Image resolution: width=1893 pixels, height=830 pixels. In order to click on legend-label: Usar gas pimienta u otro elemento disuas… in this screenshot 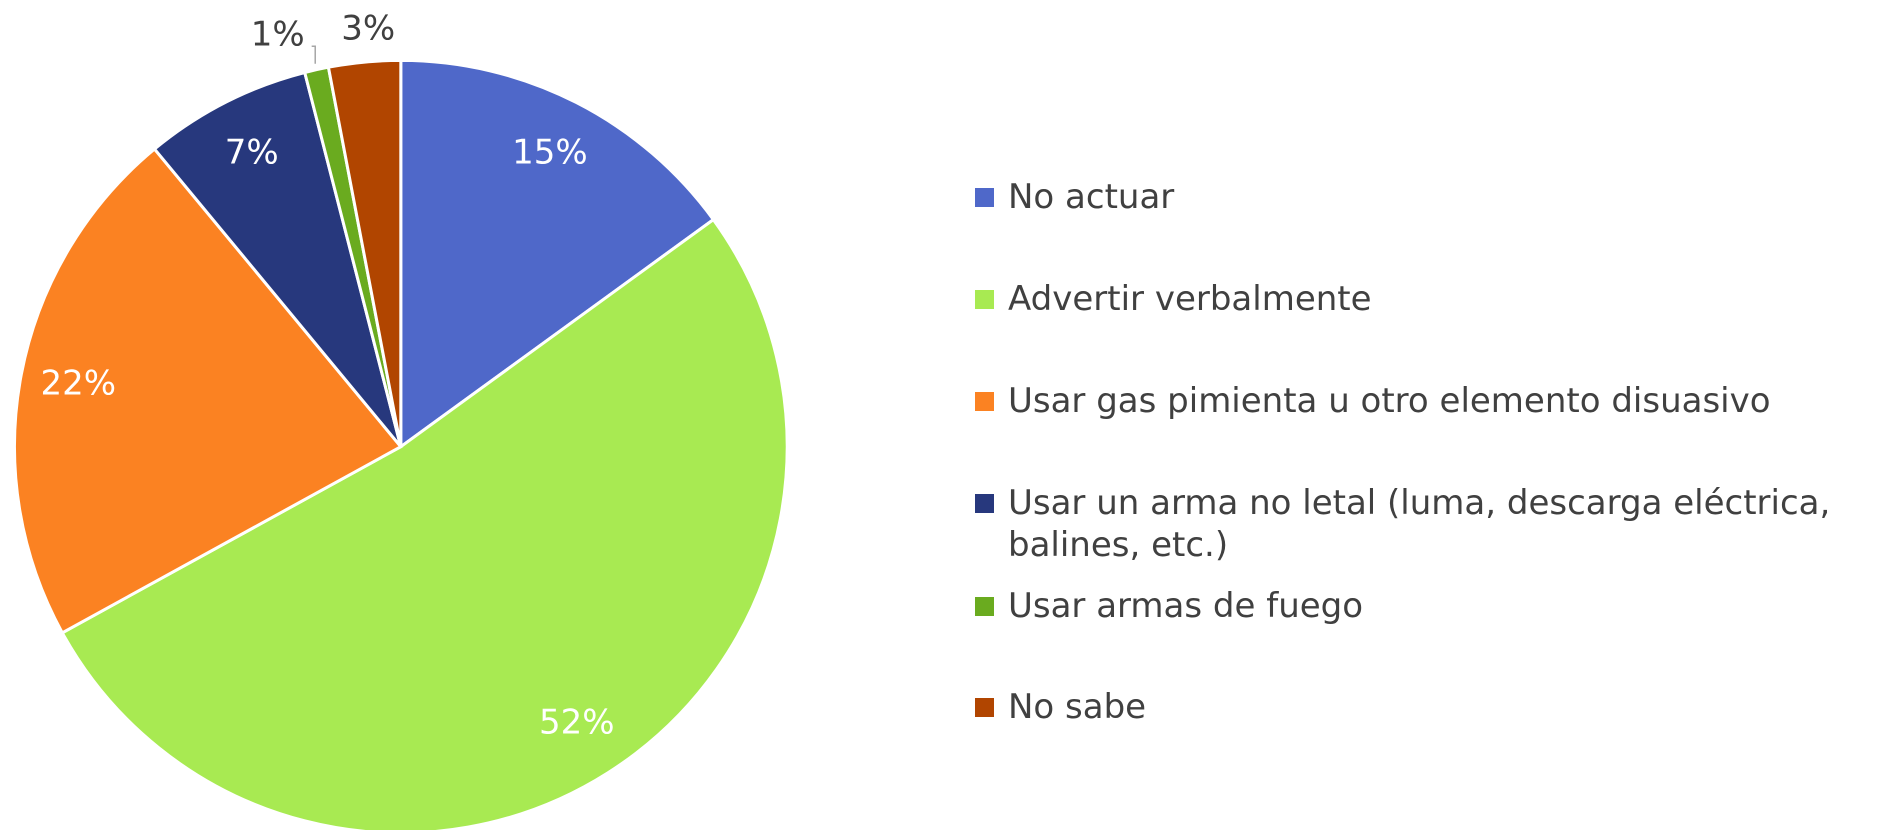, I will do `click(1389, 401)`.